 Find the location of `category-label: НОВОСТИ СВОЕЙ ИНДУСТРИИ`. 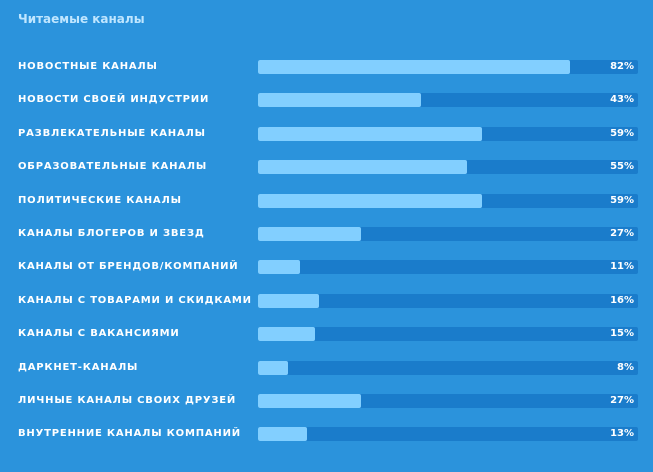

category-label: НОВОСТИ СВОЕЙ ИНДУСТРИИ is located at coordinates (114, 100).